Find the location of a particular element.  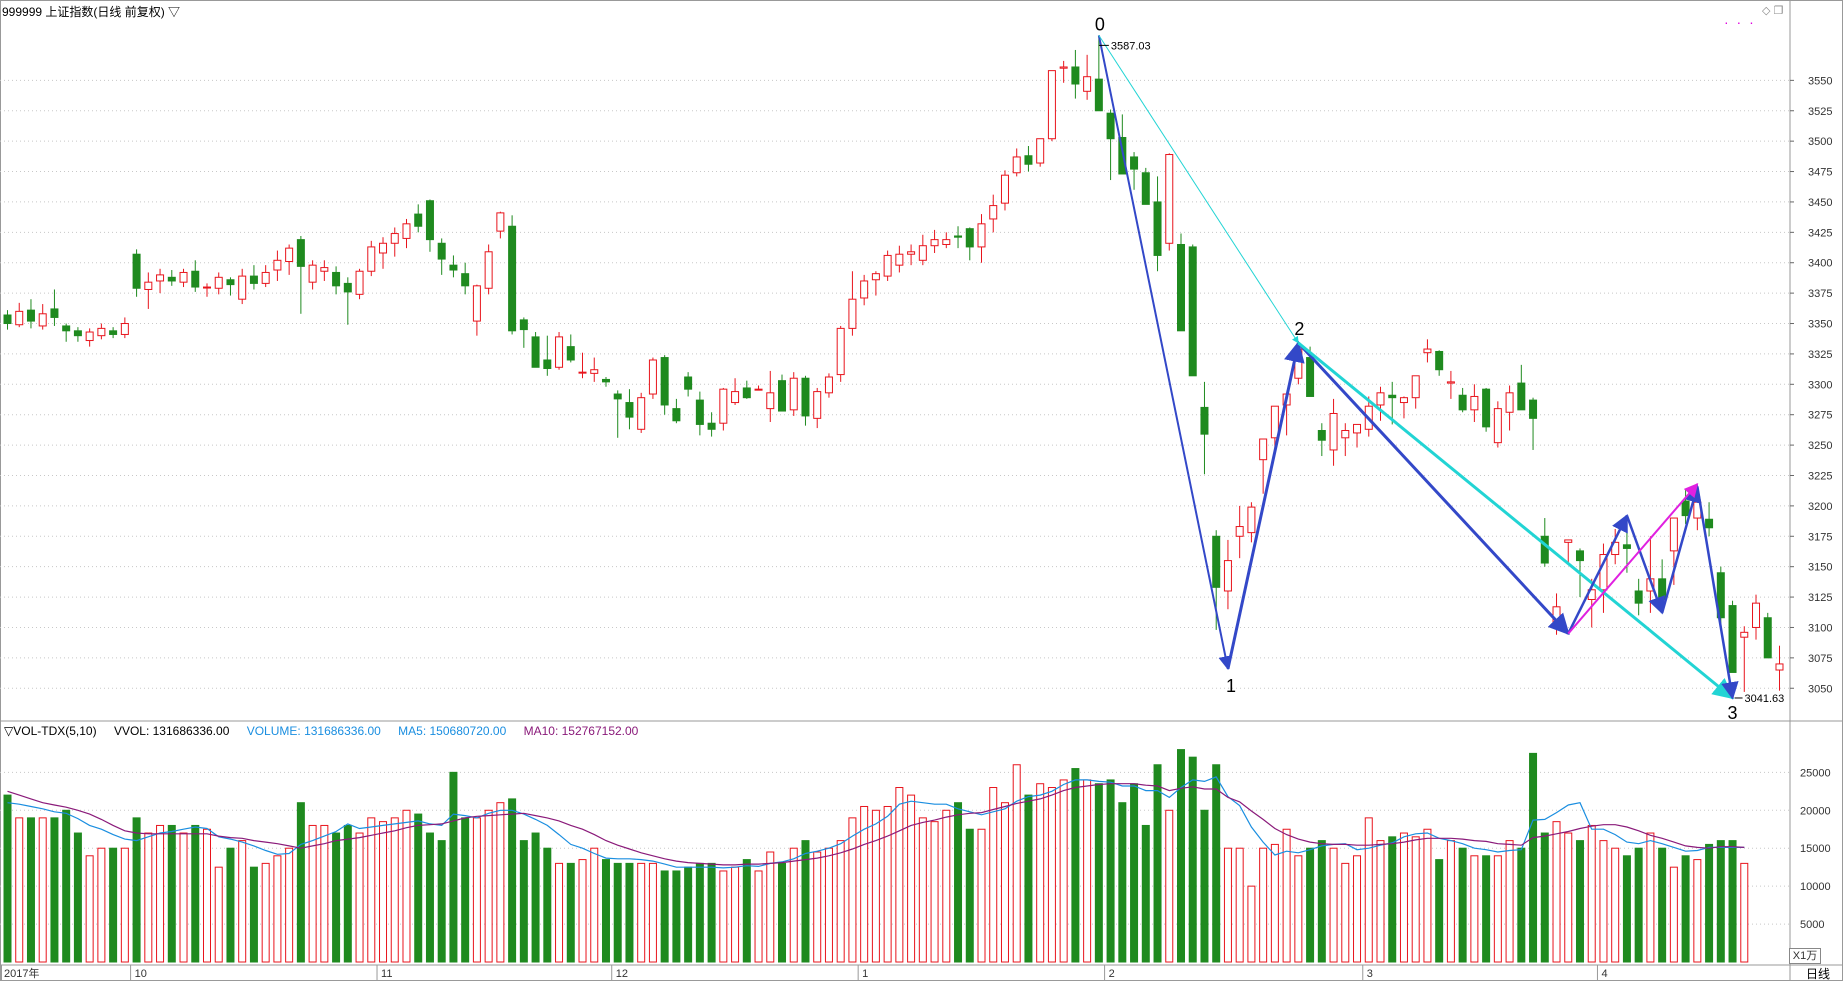

price-tick-label: 3200 is located at coordinates (1820, 507).